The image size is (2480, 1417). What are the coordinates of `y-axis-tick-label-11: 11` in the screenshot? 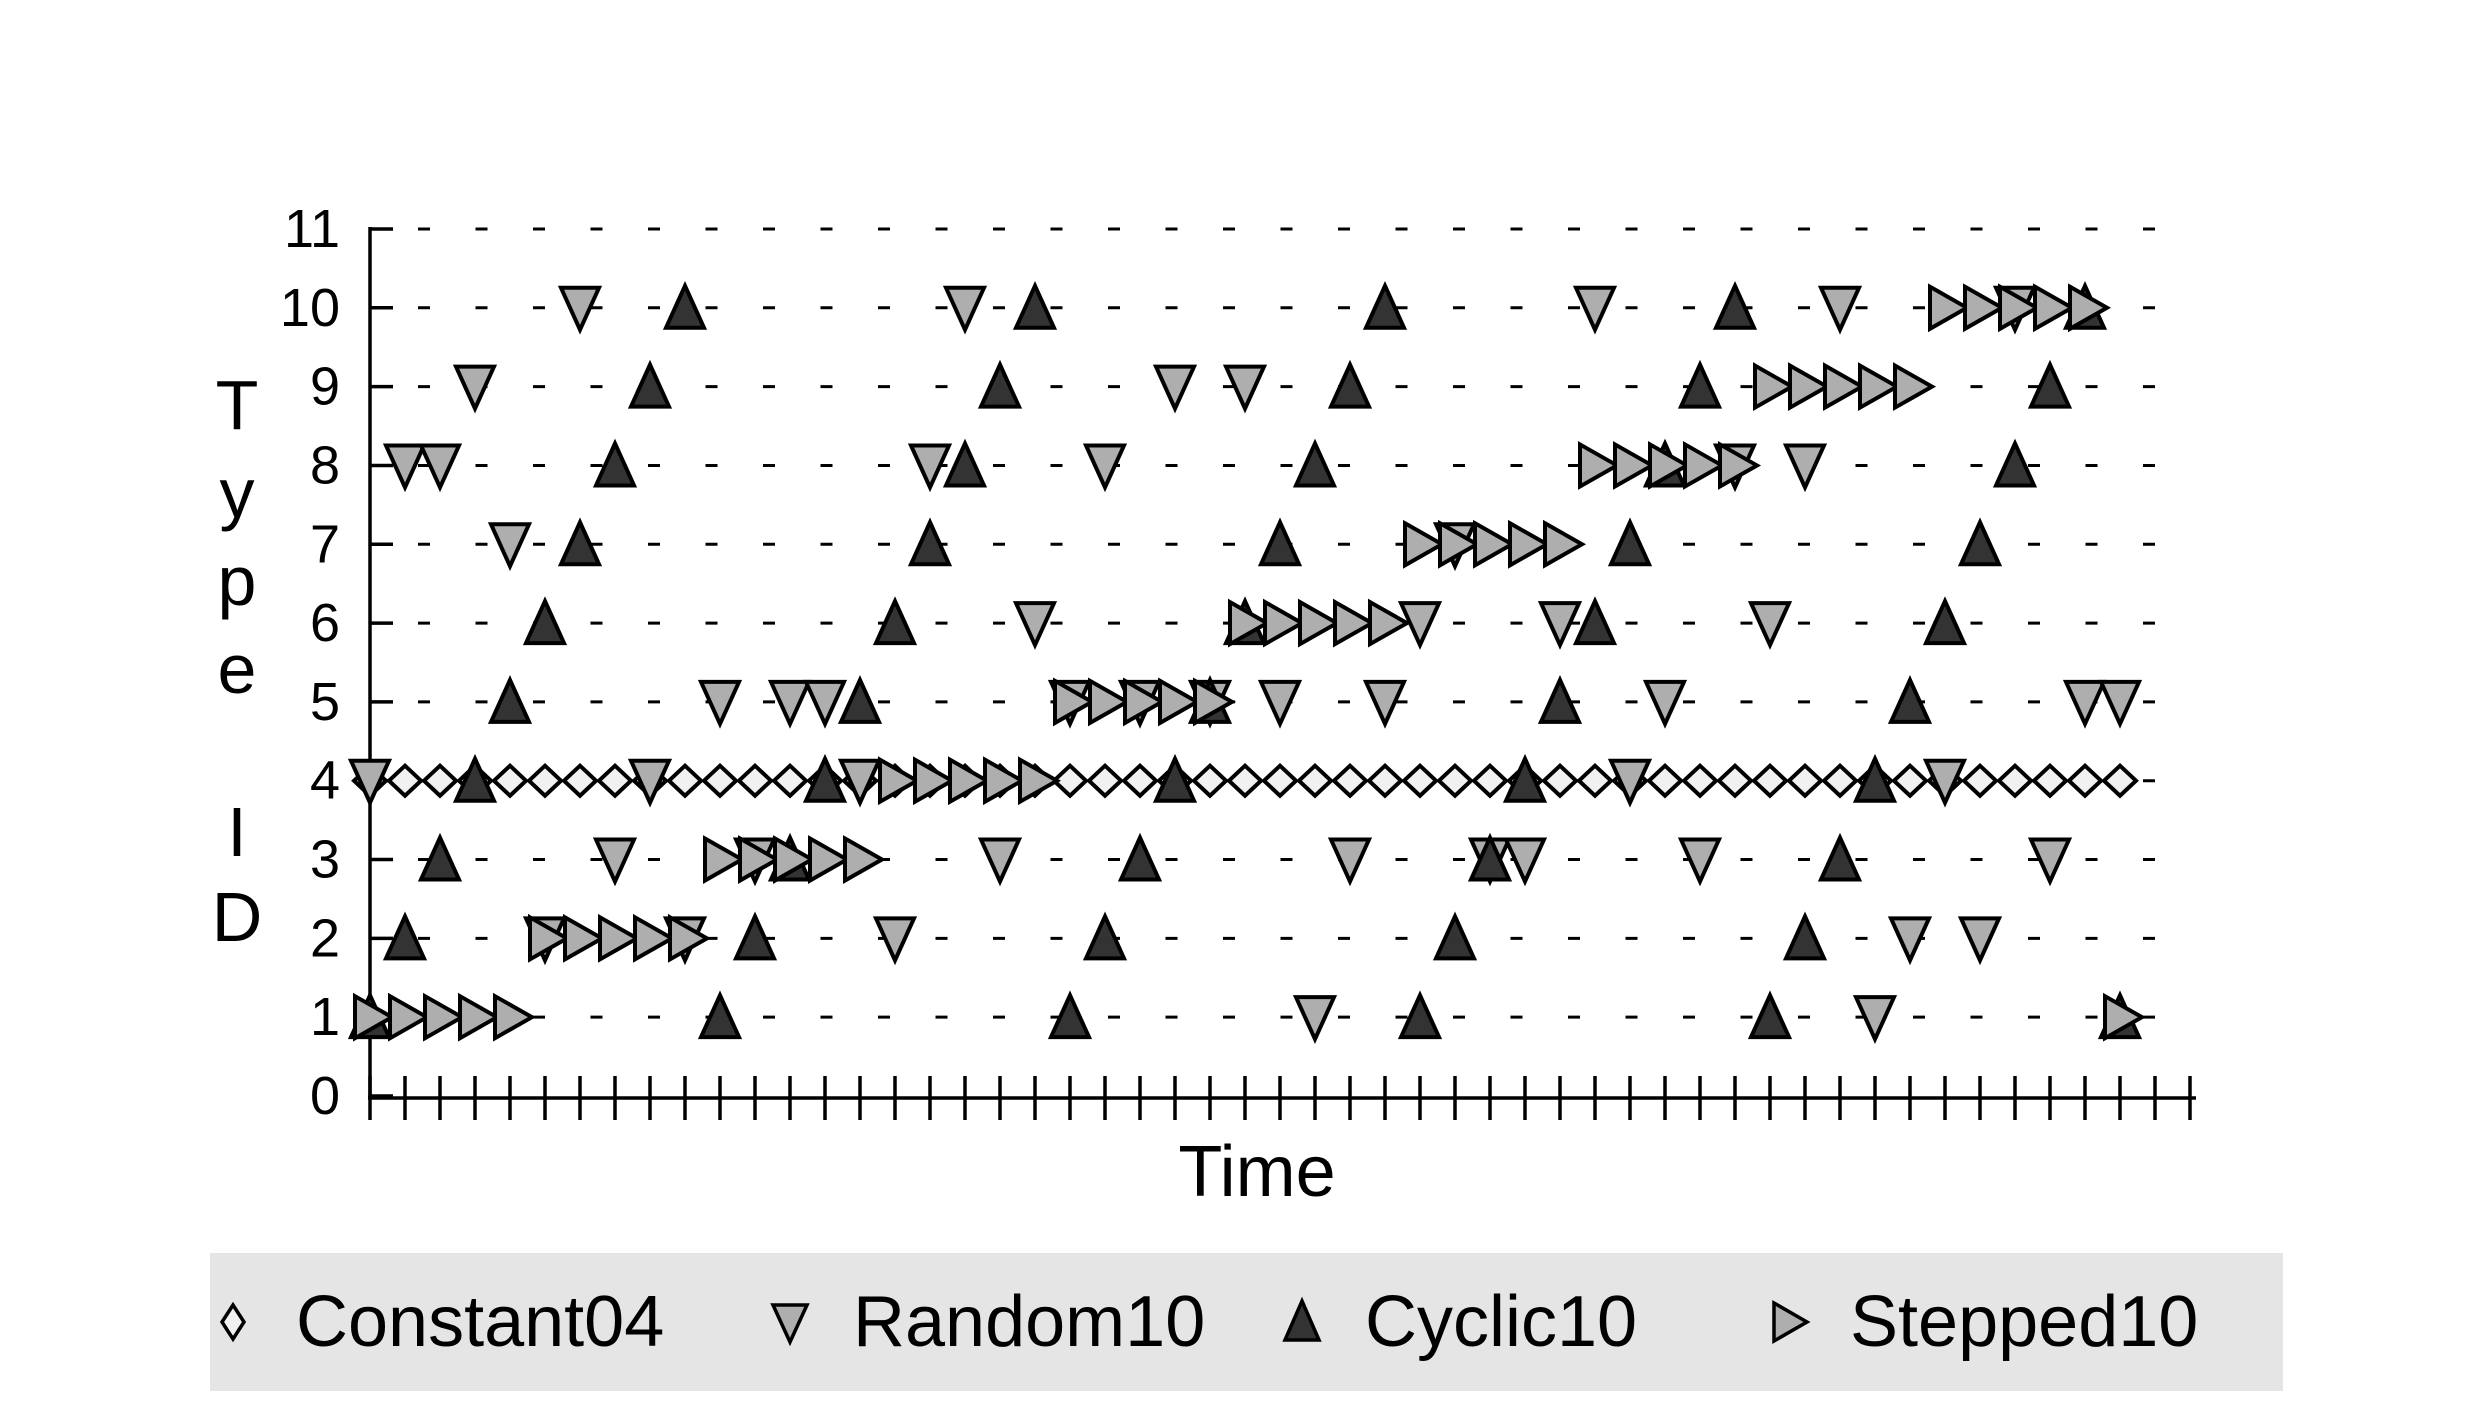 It's located at (312, 229).